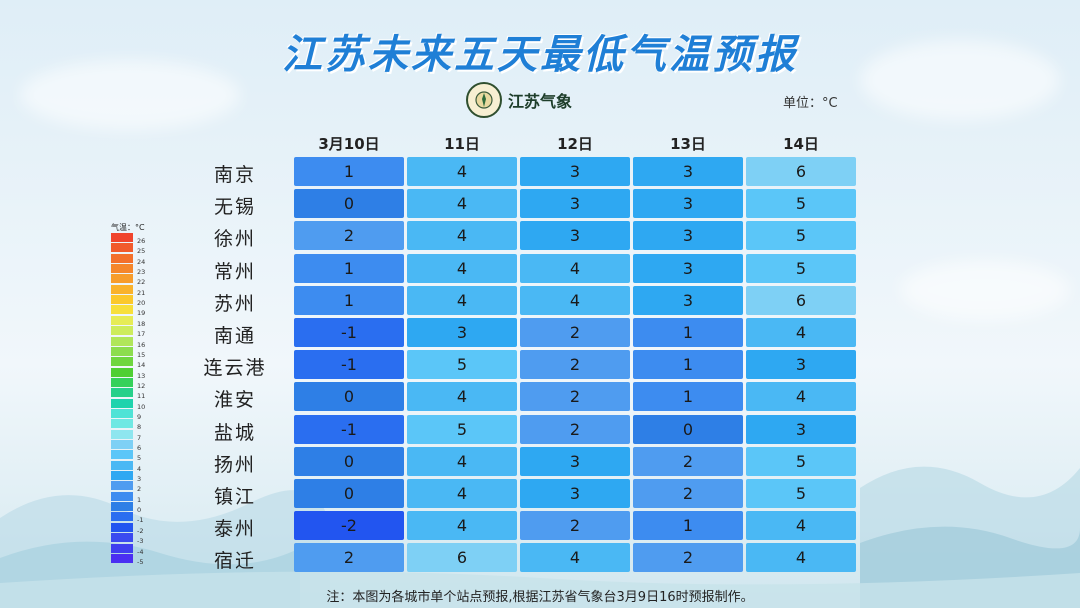 The width and height of the screenshot is (1080, 608). I want to click on logo-text: 江苏气象, so click(540, 101).